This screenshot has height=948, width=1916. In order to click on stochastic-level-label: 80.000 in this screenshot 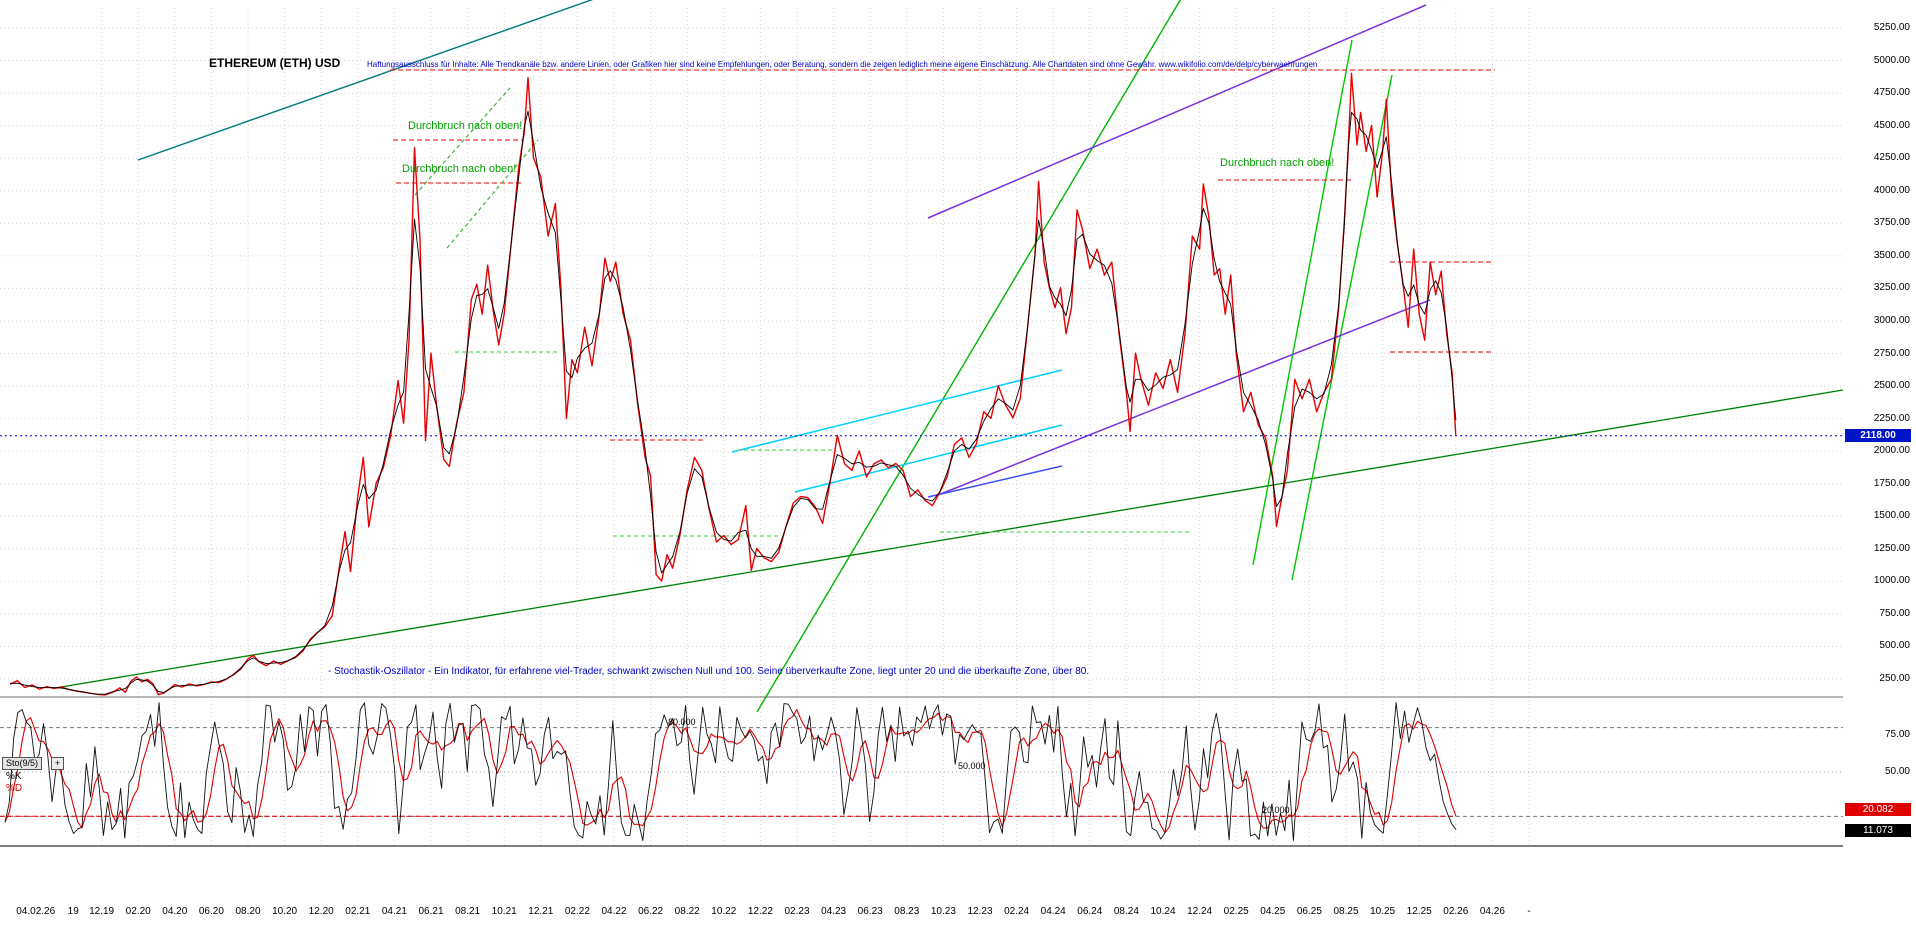, I will do `click(682, 721)`.